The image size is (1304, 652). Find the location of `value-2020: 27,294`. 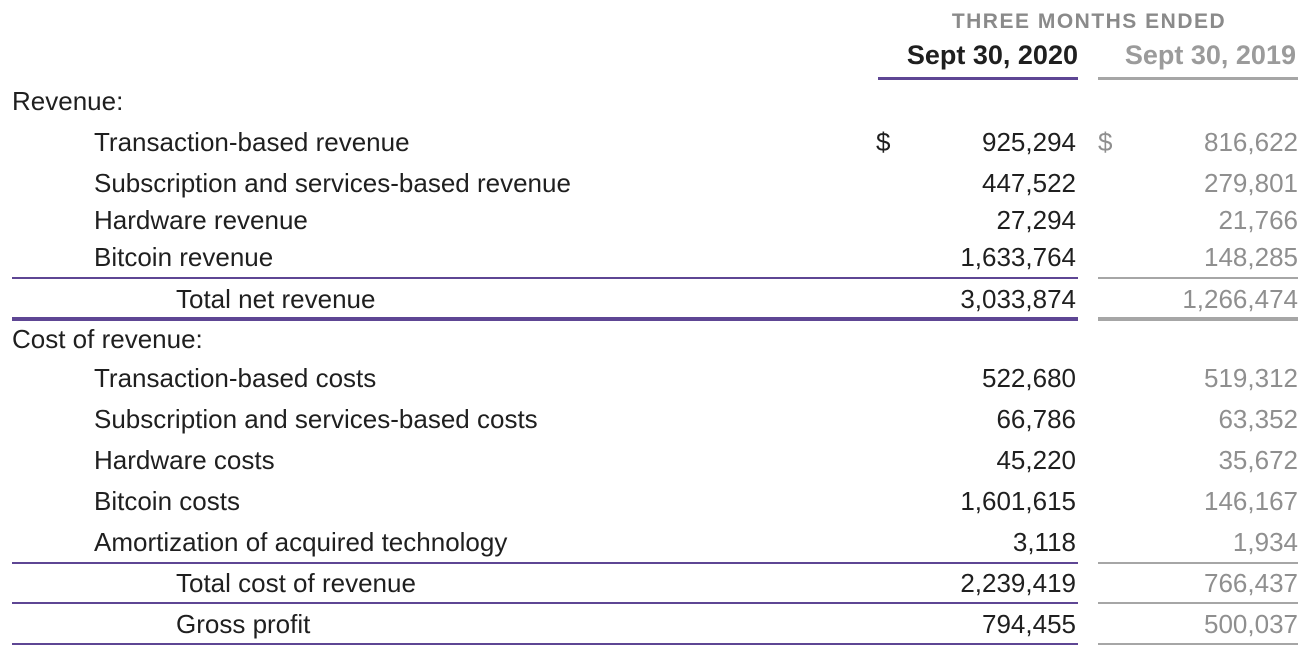

value-2020: 27,294 is located at coordinates (1036, 220).